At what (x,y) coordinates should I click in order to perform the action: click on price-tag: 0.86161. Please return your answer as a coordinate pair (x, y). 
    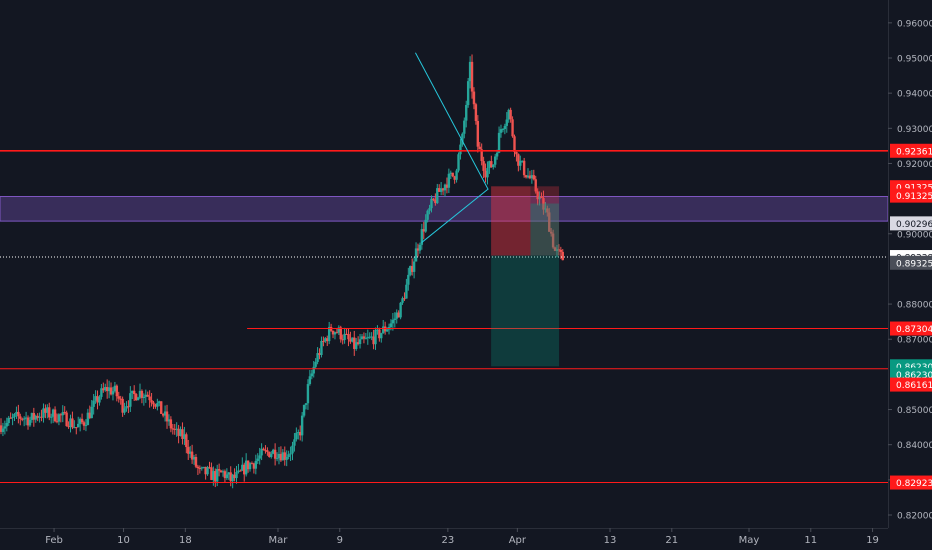
    Looking at the image, I should click on (911, 384).